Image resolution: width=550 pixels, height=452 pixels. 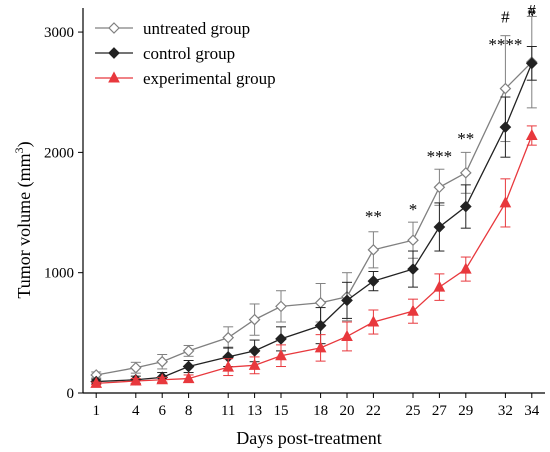 I want to click on x-tick-label: 32, so click(x=505, y=411).